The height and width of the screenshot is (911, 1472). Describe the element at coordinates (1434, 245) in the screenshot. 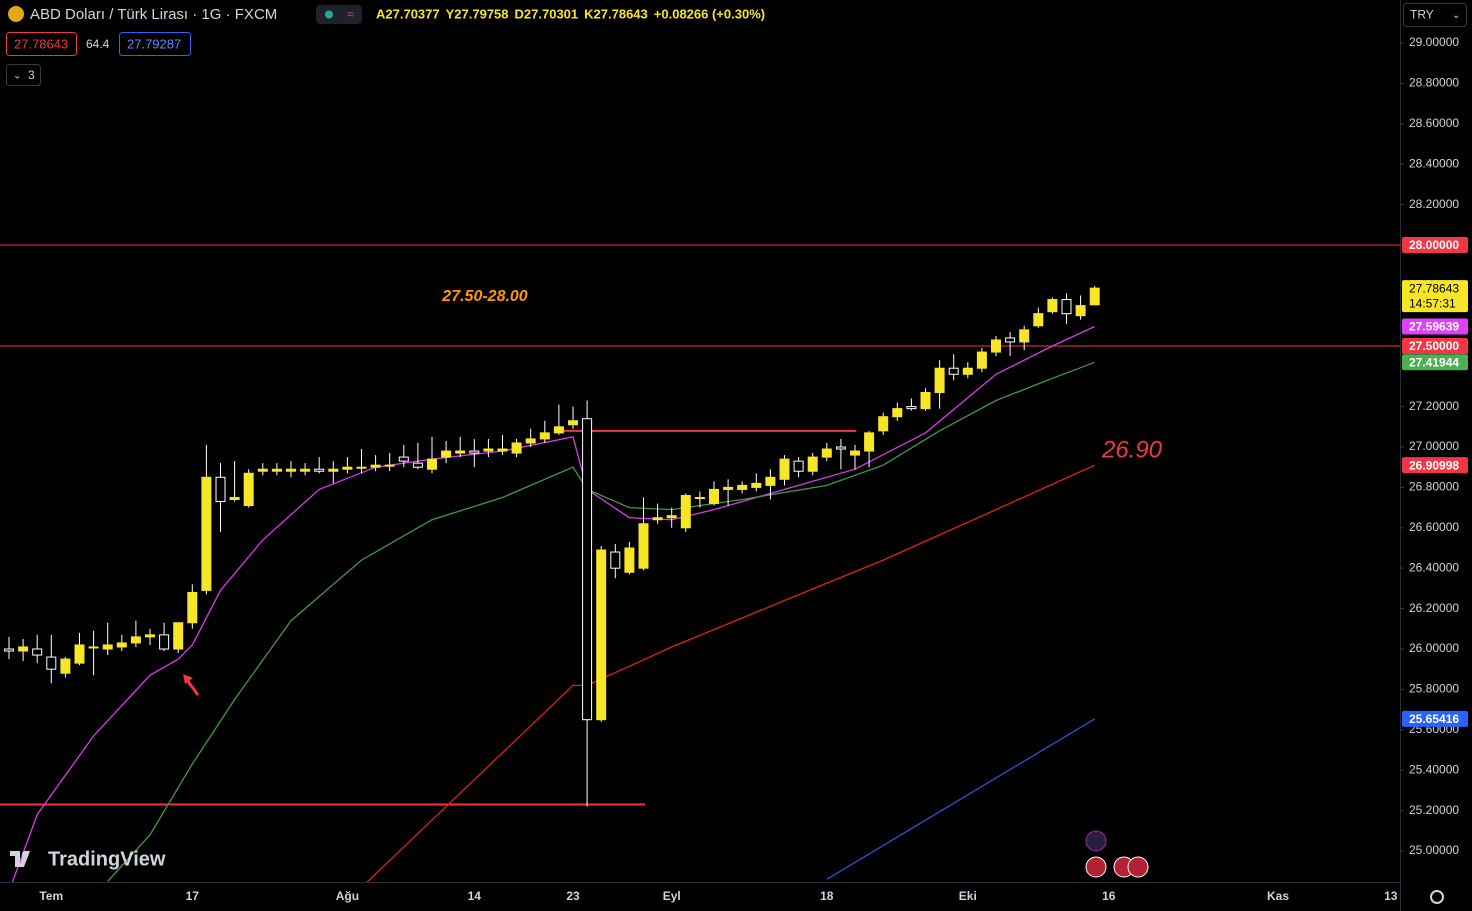

I see `price-badge-label: 28.00000` at that location.